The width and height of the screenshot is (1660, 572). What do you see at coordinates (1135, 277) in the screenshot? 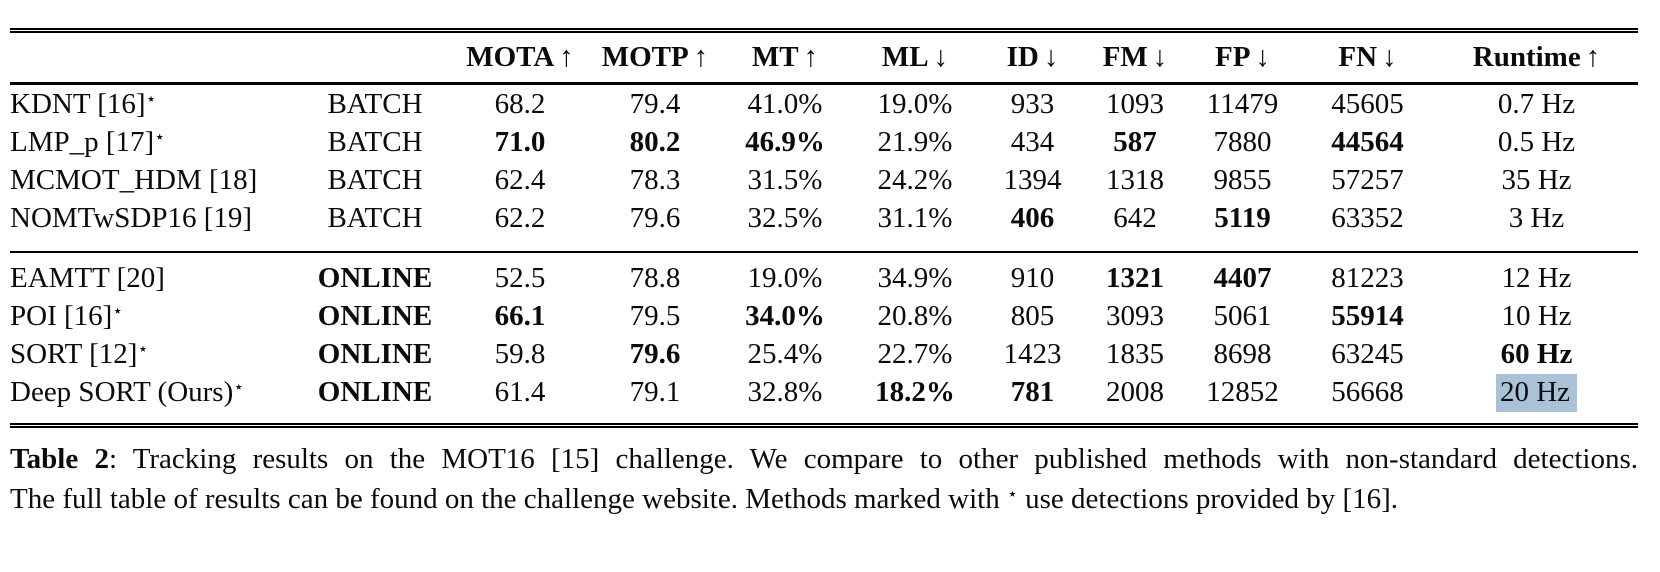
I see `value-cell-fm: 1321` at bounding box center [1135, 277].